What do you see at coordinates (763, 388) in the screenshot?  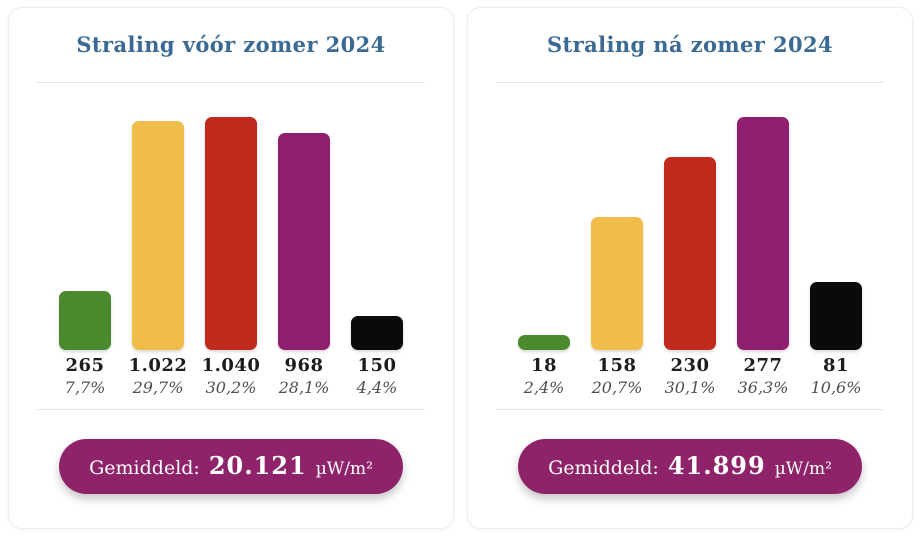 I see `bar-percent-label: 36,3%` at bounding box center [763, 388].